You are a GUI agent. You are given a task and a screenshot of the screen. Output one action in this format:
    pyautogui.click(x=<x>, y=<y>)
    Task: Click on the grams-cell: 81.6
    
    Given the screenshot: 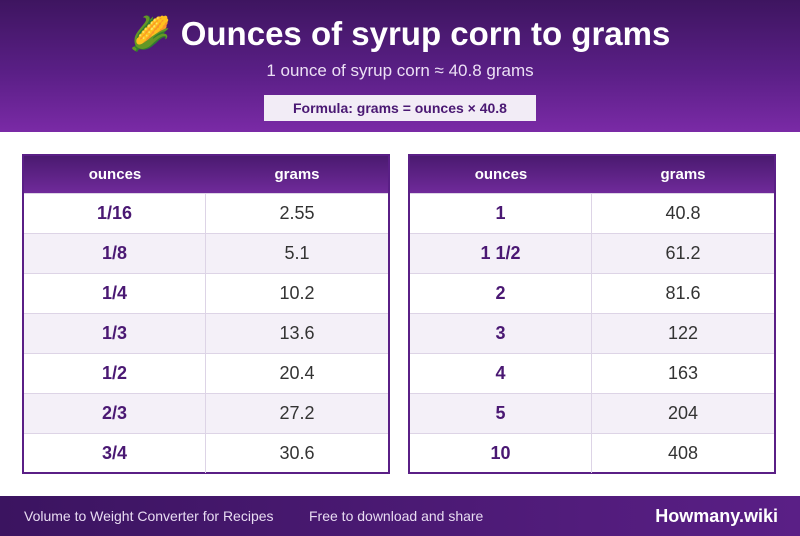 What is the action you would take?
    pyautogui.click(x=683, y=293)
    